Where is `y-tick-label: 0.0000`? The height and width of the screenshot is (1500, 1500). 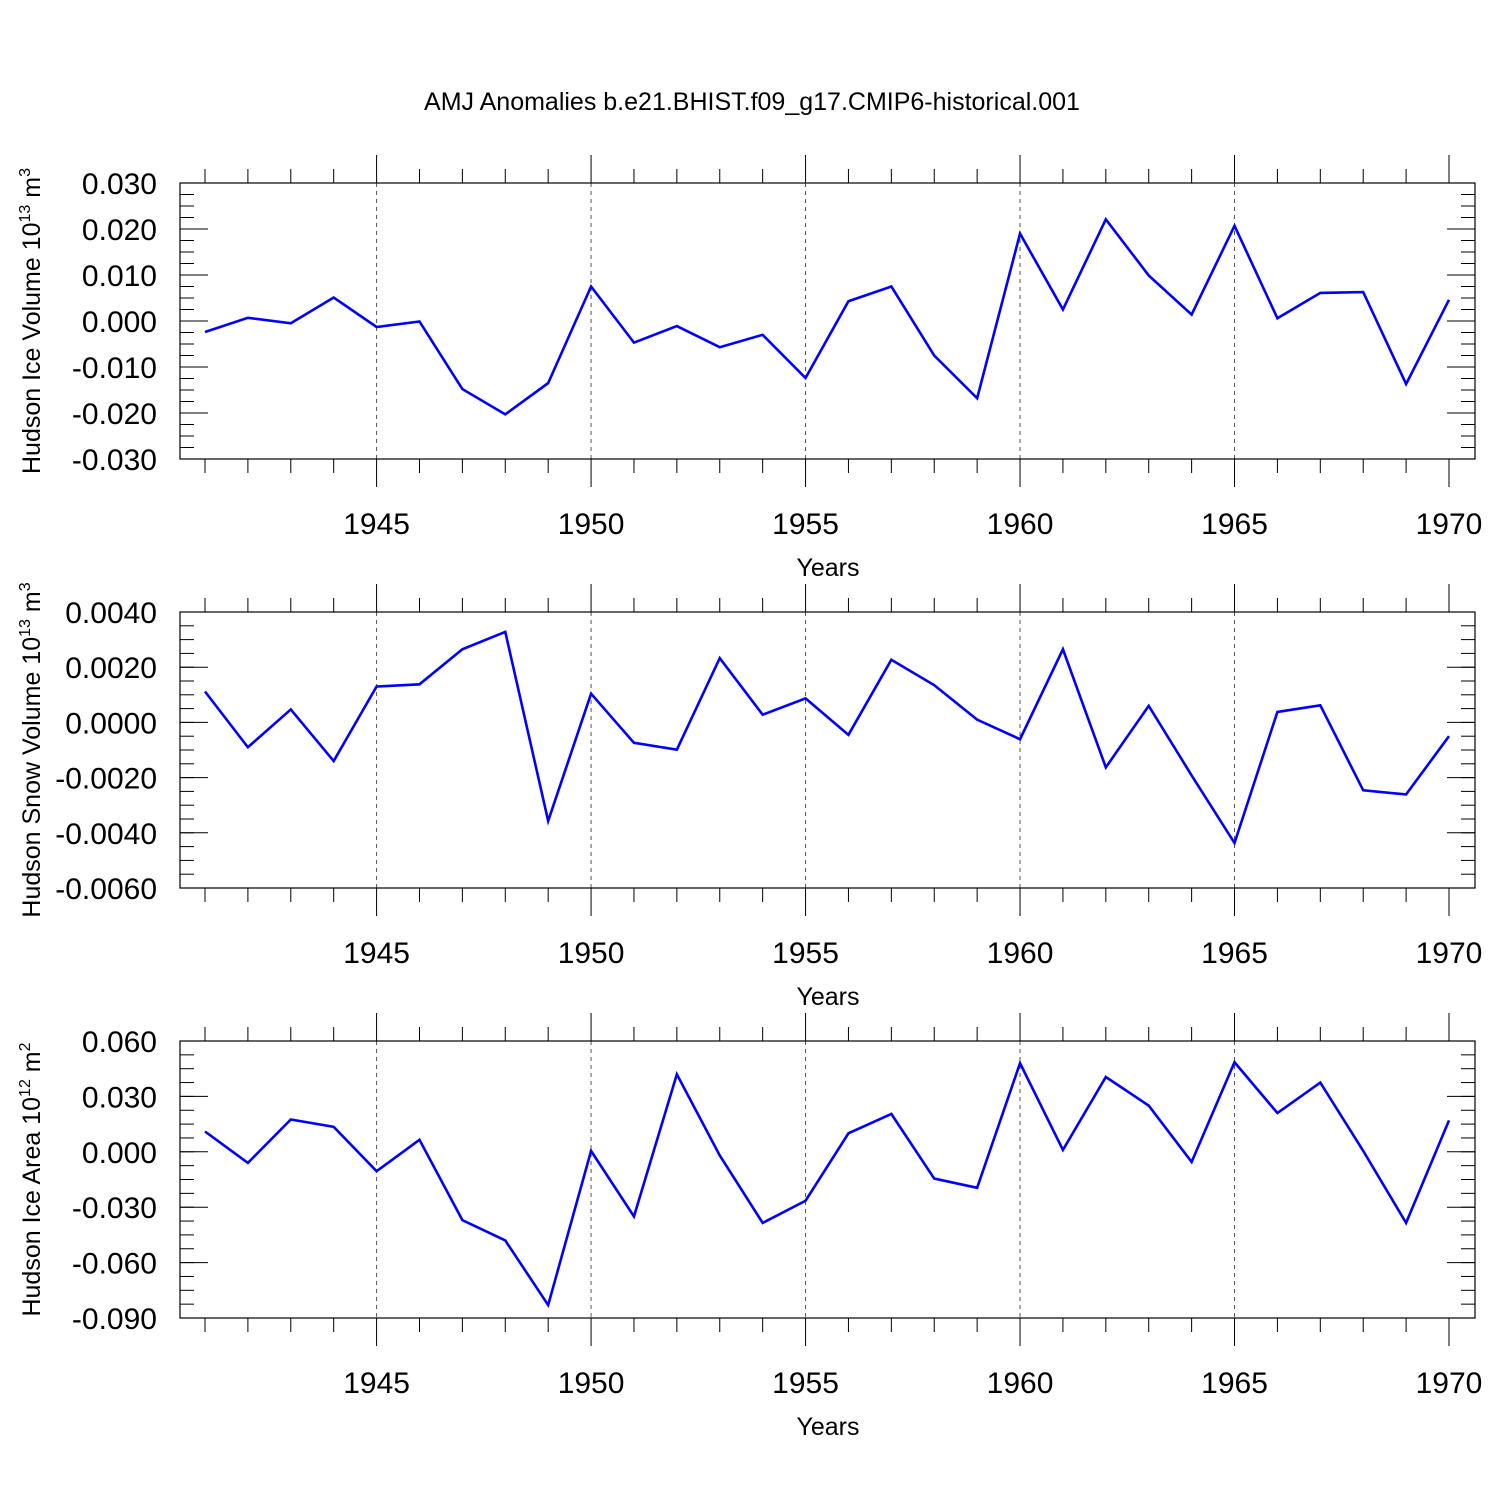 y-tick-label: 0.0000 is located at coordinates (111, 723).